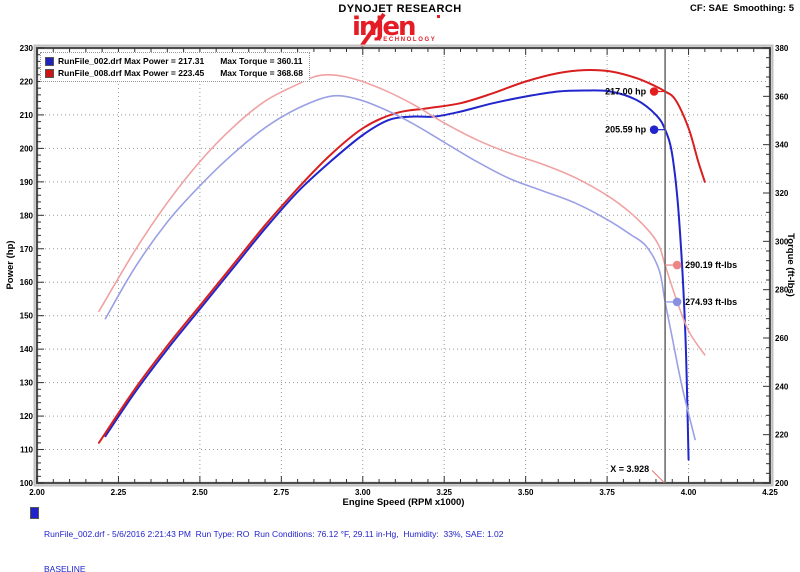 The width and height of the screenshot is (800, 572). What do you see at coordinates (27, 182) in the screenshot?
I see `y-left-tick-label: 190` at bounding box center [27, 182].